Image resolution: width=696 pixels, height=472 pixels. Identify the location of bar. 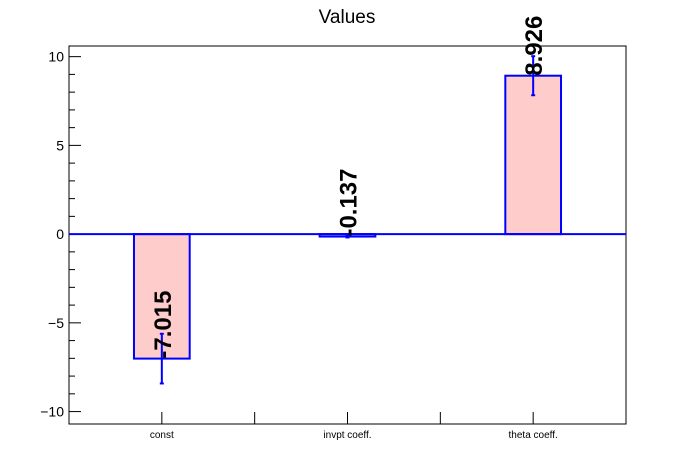
(533, 155).